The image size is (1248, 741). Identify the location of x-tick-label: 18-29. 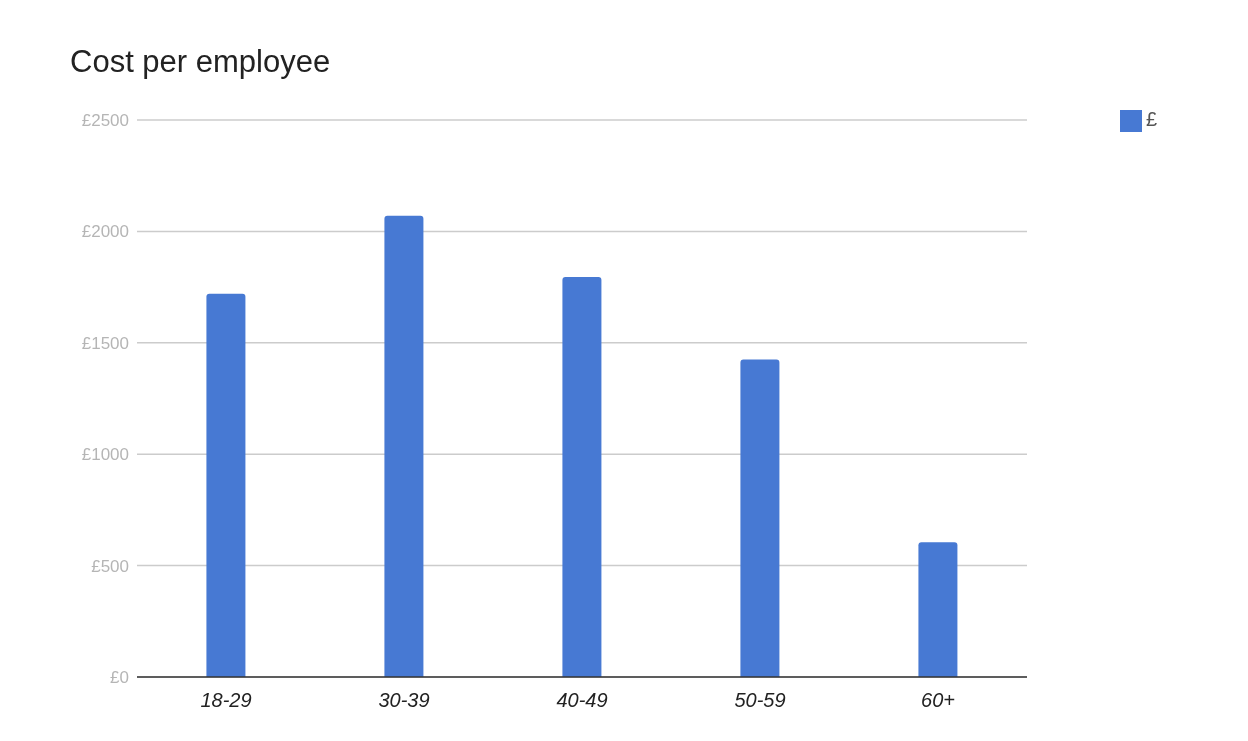
(226, 700).